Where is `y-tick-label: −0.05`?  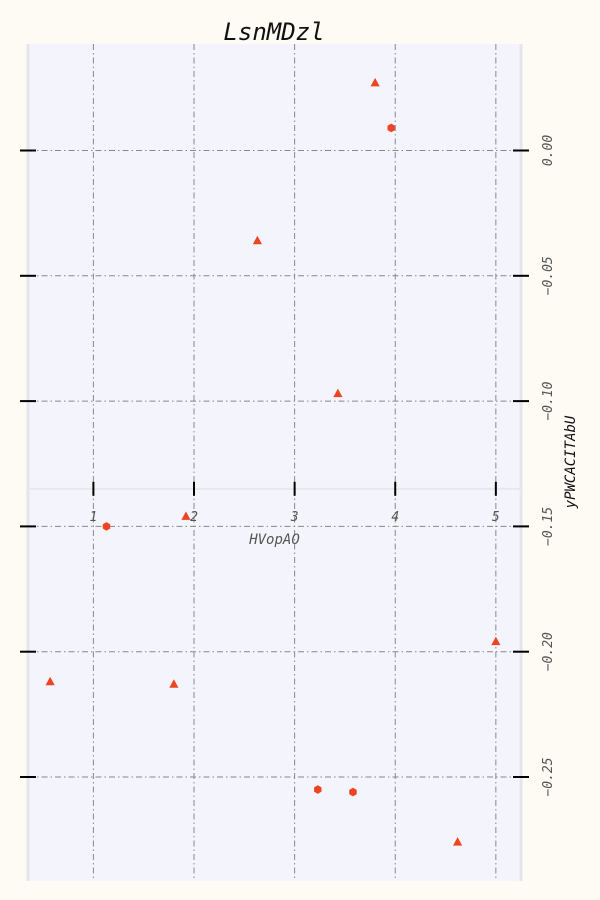
y-tick-label: −0.05 is located at coordinates (548, 275).